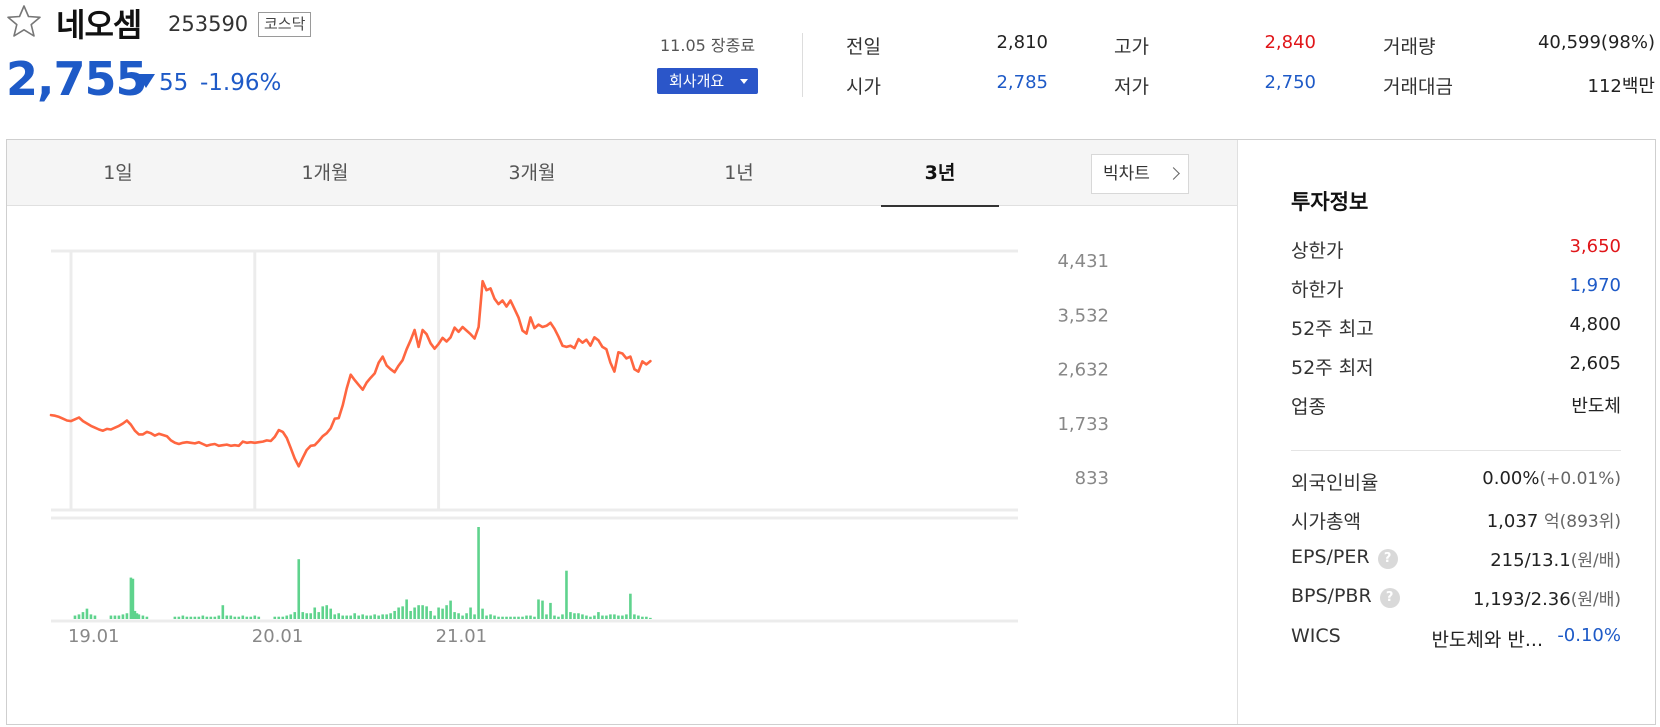 The height and width of the screenshot is (727, 1660). What do you see at coordinates (1456, 290) in the screenshot?
I see `info-row-lower-limit: 하한가 1,970` at bounding box center [1456, 290].